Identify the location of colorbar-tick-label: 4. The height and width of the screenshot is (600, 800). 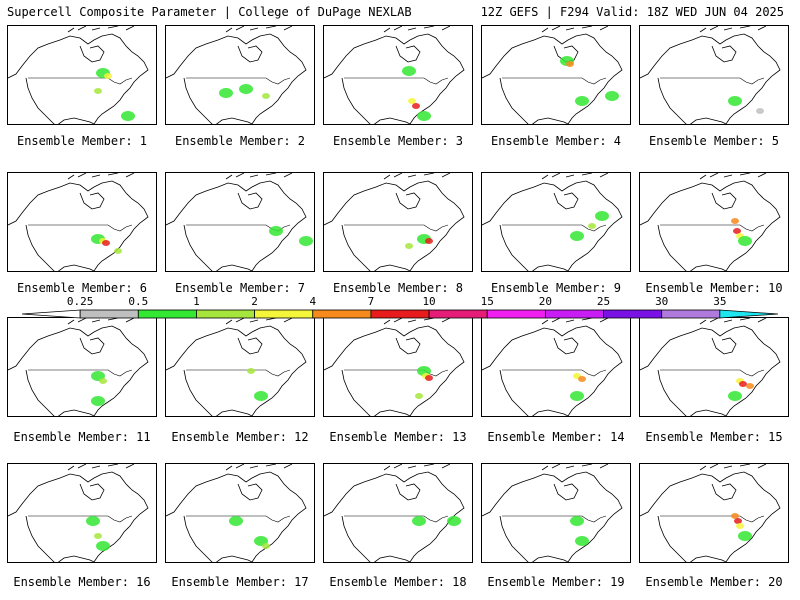
(313, 301).